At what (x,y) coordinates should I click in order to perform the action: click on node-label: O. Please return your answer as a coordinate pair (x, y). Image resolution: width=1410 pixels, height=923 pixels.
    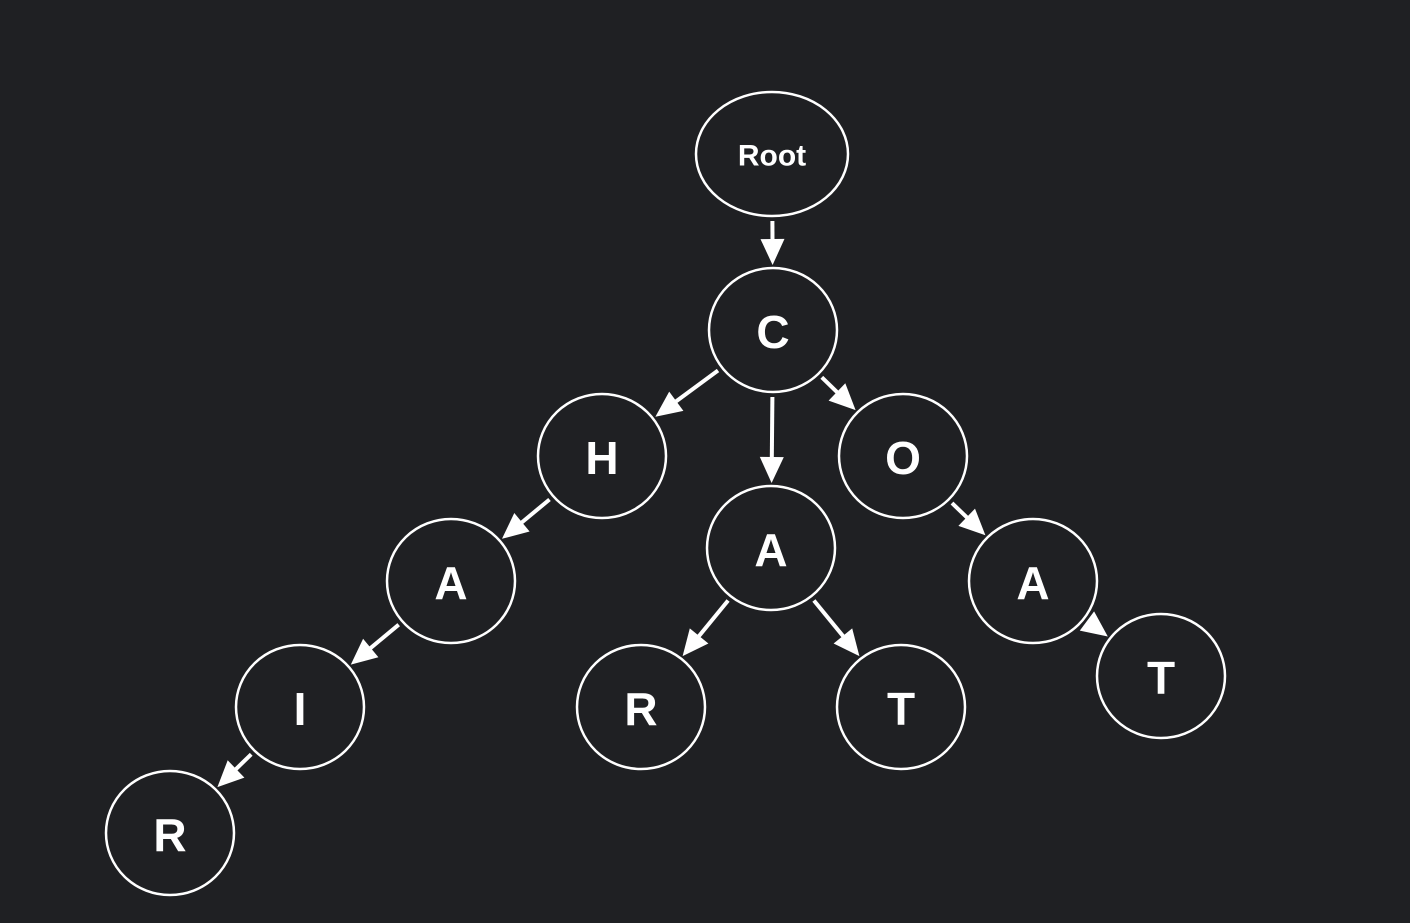
    Looking at the image, I should click on (903, 458).